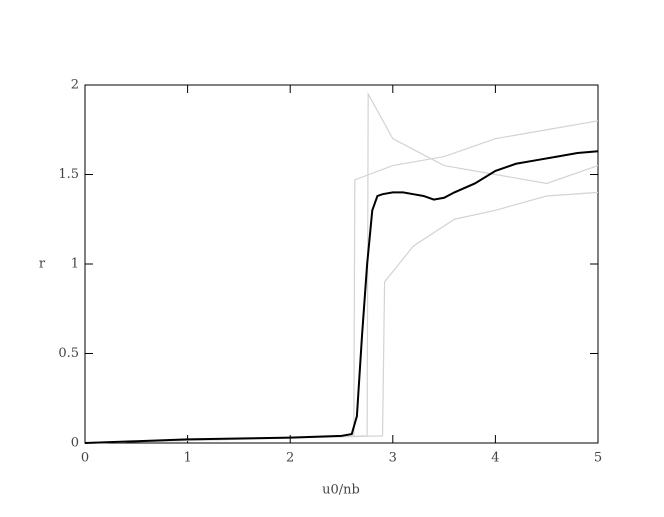 The width and height of the screenshot is (664, 517). What do you see at coordinates (598, 458) in the screenshot?
I see `x-tick-label: 5` at bounding box center [598, 458].